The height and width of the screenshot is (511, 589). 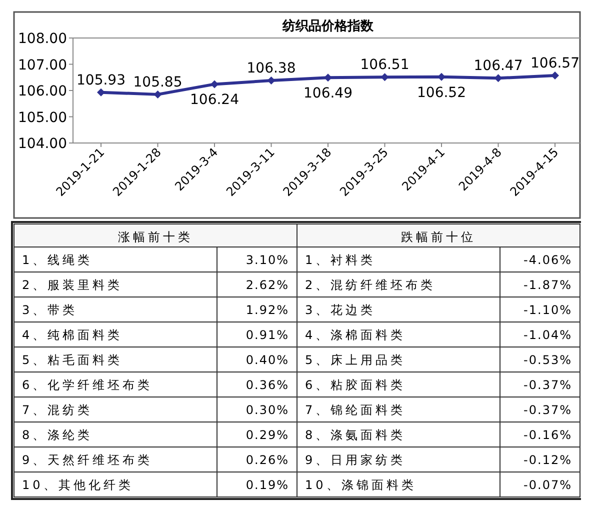 What do you see at coordinates (271, 68) in the screenshot?
I see `data-label: 106.38` at bounding box center [271, 68].